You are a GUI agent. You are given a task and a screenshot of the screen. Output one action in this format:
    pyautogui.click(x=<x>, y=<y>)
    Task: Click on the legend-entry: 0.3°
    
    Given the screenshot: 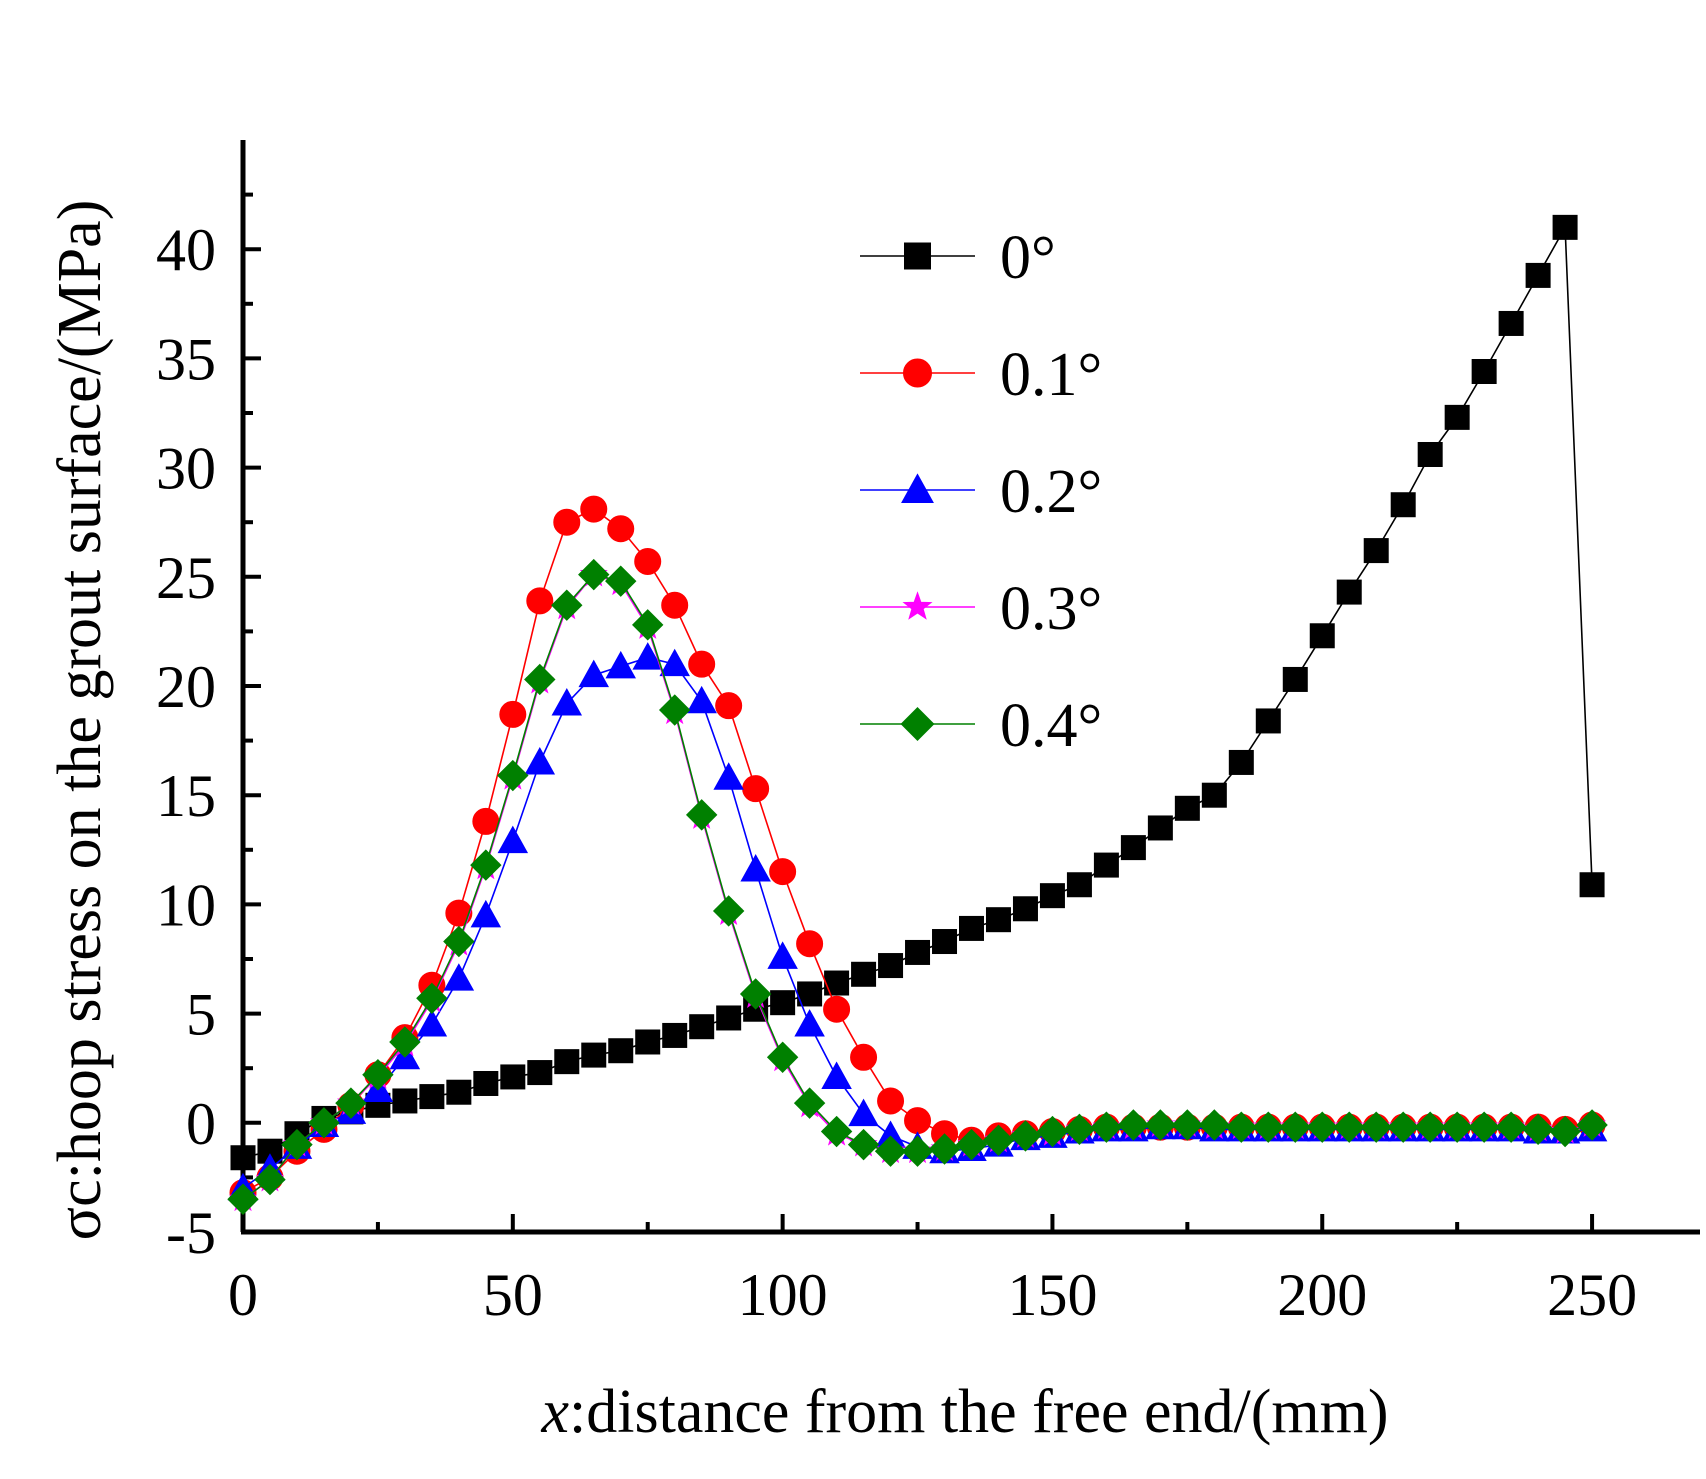 What is the action you would take?
    pyautogui.click(x=981, y=609)
    